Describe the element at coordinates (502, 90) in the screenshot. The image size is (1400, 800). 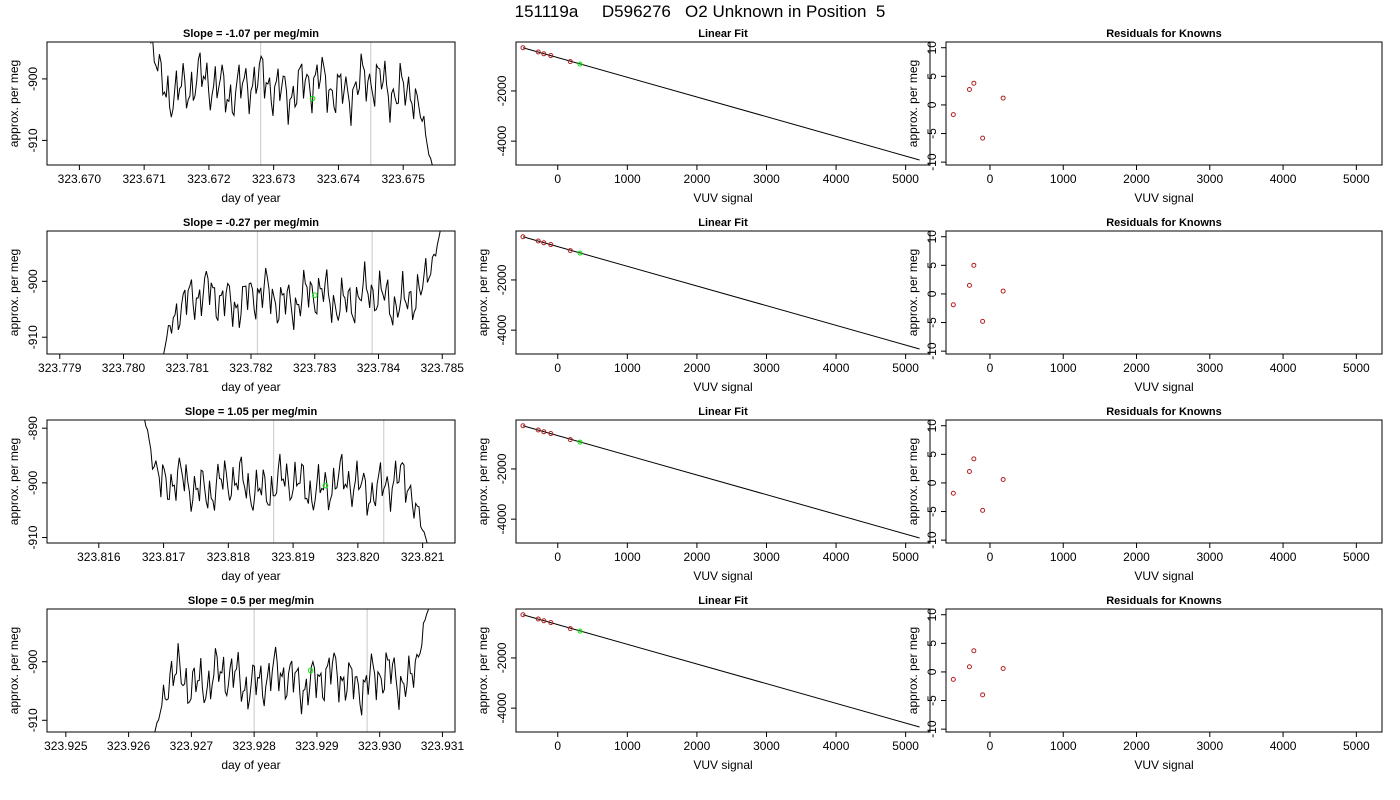
I see `y-tick-label: -2000` at that location.